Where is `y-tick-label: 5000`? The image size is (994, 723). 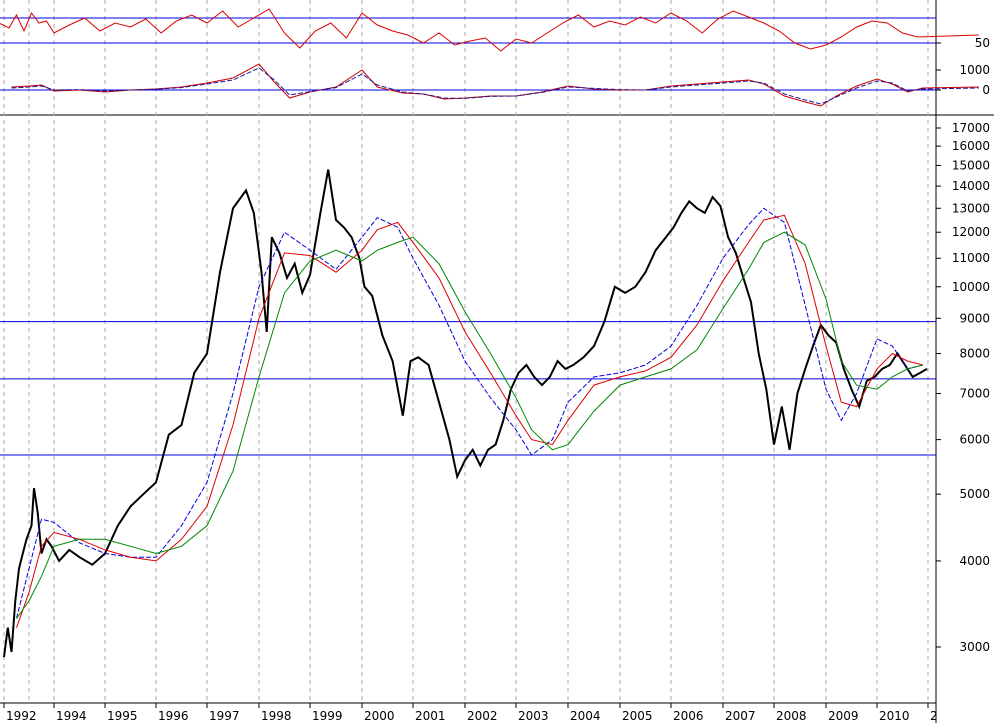
y-tick-label: 5000 is located at coordinates (974, 494).